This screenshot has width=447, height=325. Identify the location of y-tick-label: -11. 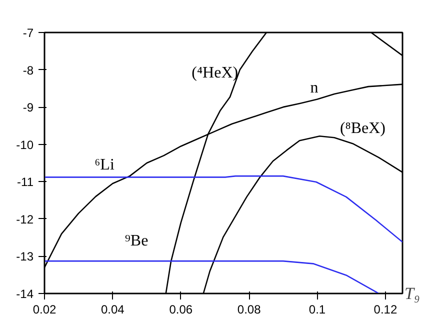
(25, 182).